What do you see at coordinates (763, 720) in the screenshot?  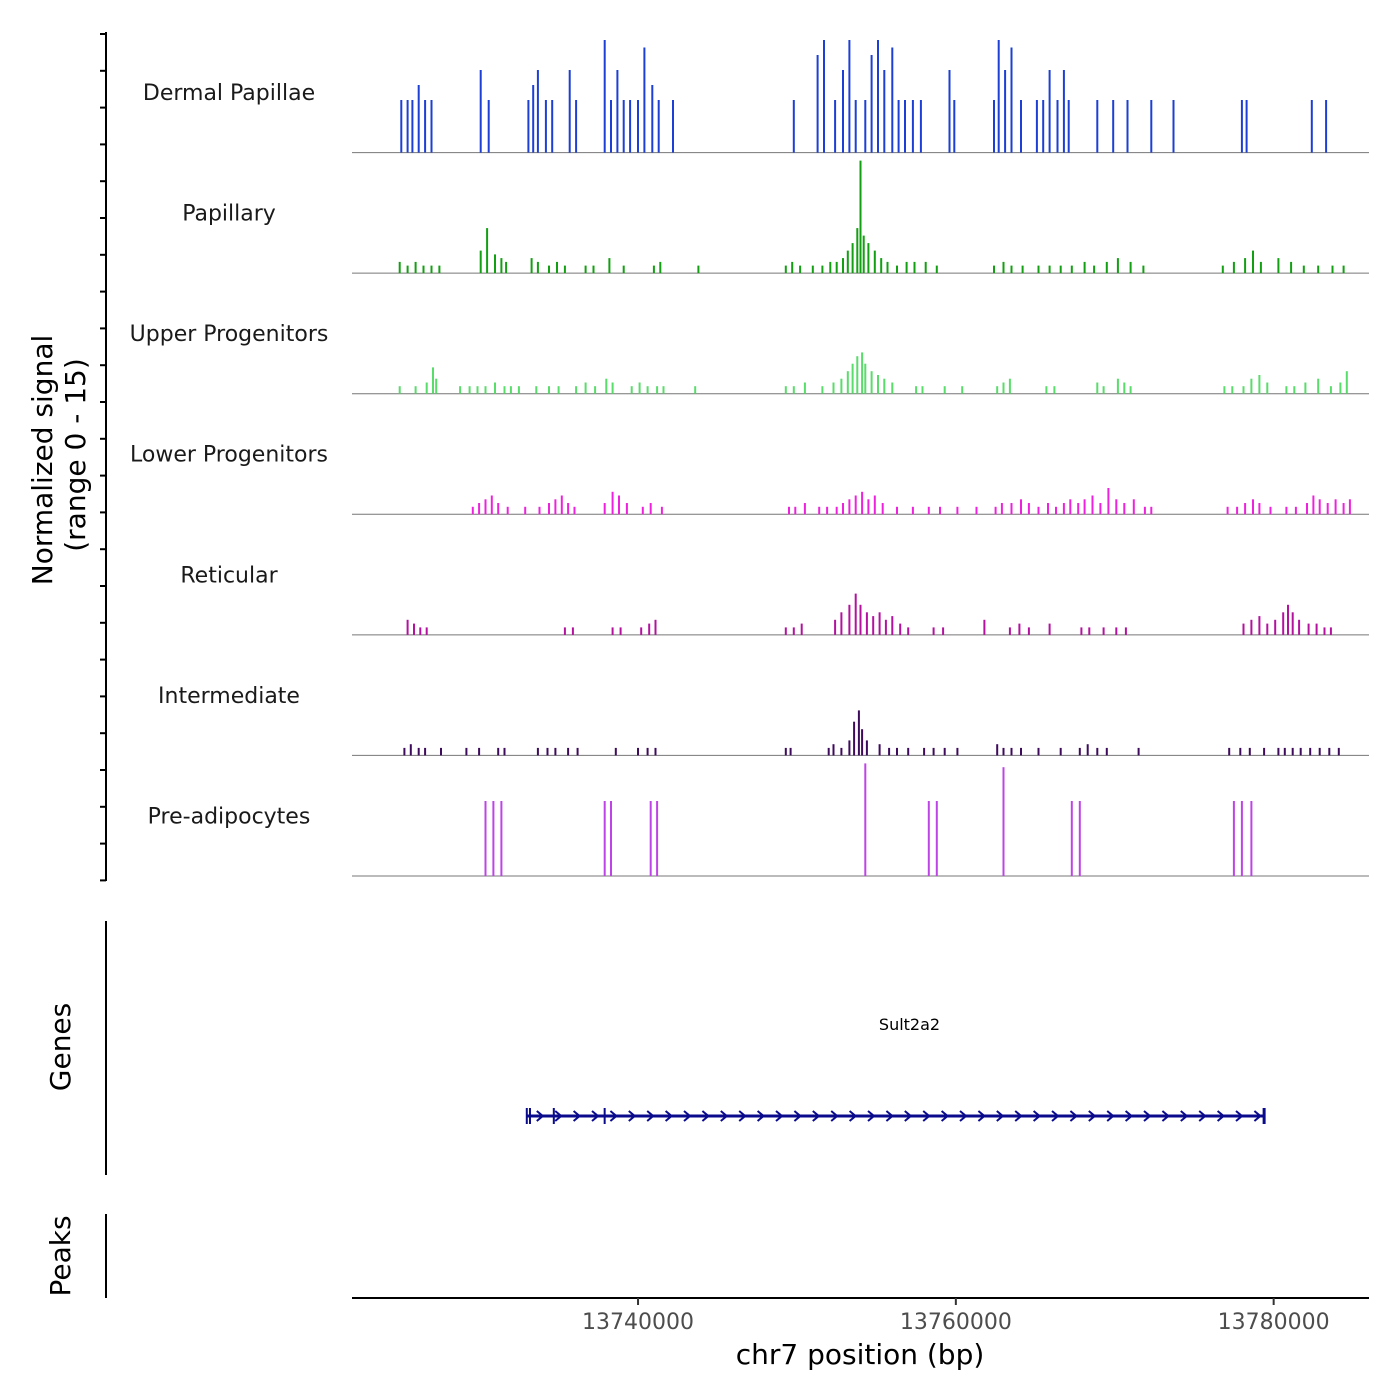 I see `coverage-track: Intermediate` at bounding box center [763, 720].